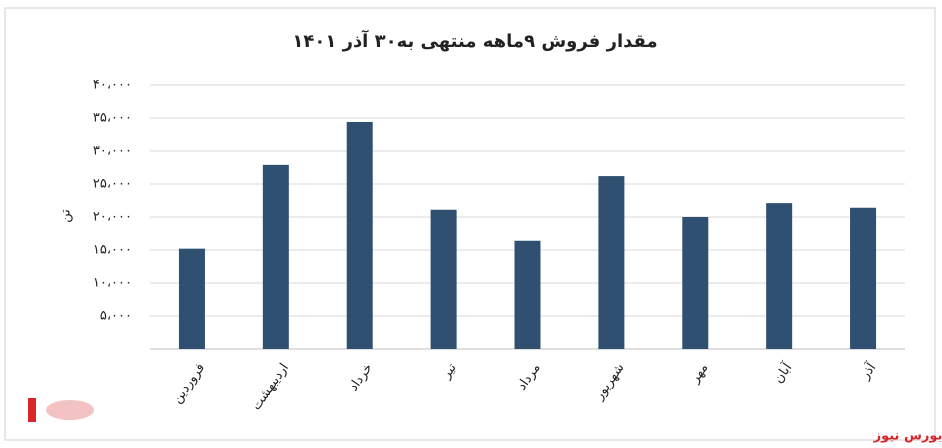  Describe the element at coordinates (112, 283) in the screenshot. I see `y-tick-label: ۱۰،۰۰۰` at that location.